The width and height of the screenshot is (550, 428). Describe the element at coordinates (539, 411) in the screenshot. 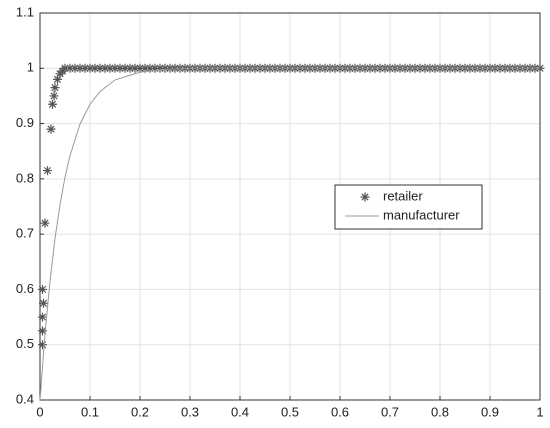

I see `x-tick-label: 1` at that location.